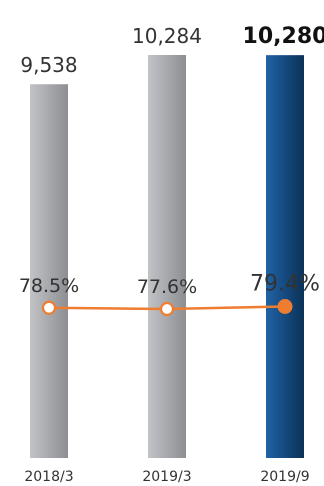 This screenshot has height=486, width=324. What do you see at coordinates (48, 65) in the screenshot?
I see `bar-value-label-2018-3: 9,538` at bounding box center [48, 65].